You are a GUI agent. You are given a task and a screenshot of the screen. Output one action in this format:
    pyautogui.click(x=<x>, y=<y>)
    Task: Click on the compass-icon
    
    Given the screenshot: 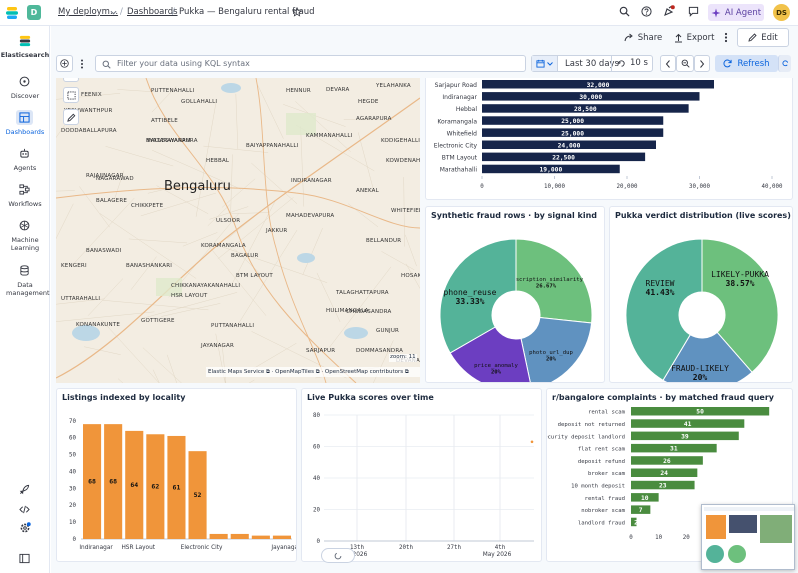 What is the action you would take?
    pyautogui.click(x=24, y=81)
    